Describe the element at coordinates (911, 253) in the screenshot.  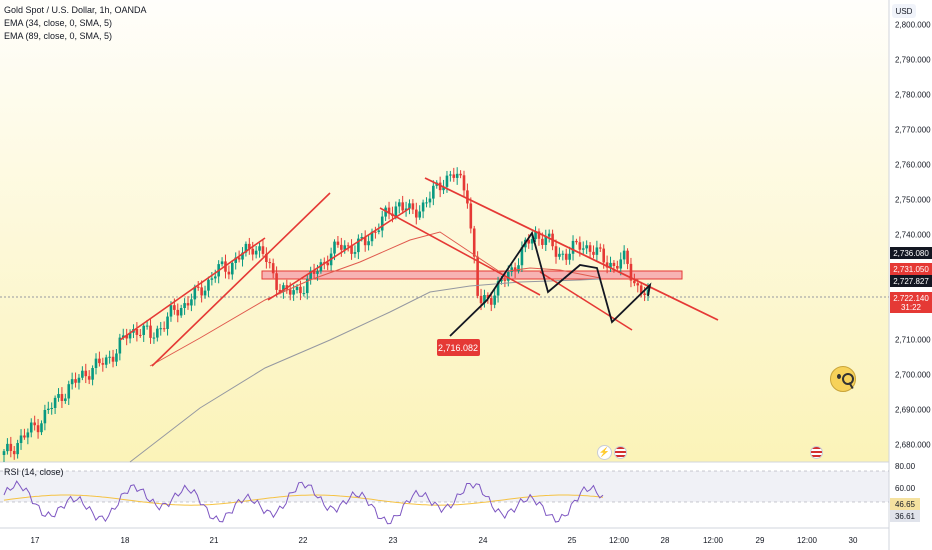
I see `price-badge-label: 2,736.080` at that location.